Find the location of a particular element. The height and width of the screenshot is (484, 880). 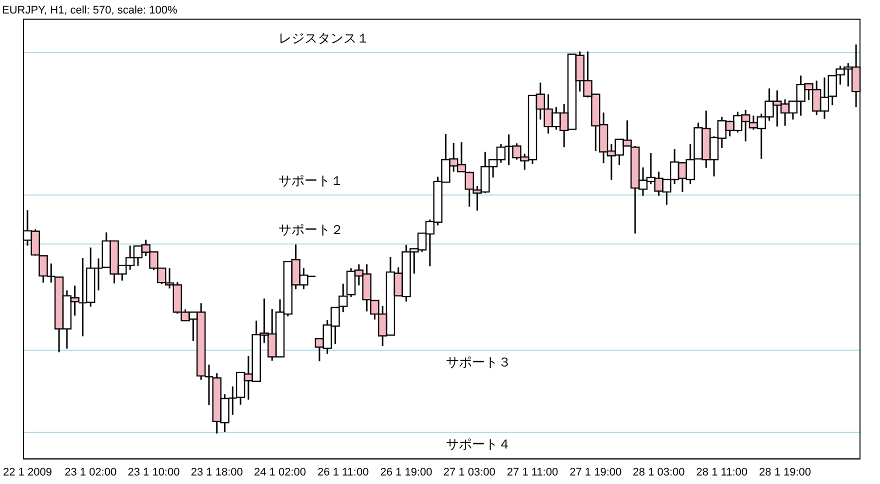

x-tick-label: 28 1 11:00 is located at coordinates (722, 472).